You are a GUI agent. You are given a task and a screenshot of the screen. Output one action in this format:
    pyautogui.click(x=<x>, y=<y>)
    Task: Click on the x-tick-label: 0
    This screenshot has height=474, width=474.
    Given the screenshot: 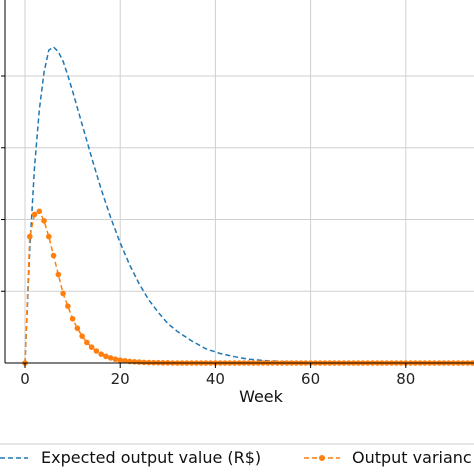 What is the action you would take?
    pyautogui.click(x=25, y=379)
    